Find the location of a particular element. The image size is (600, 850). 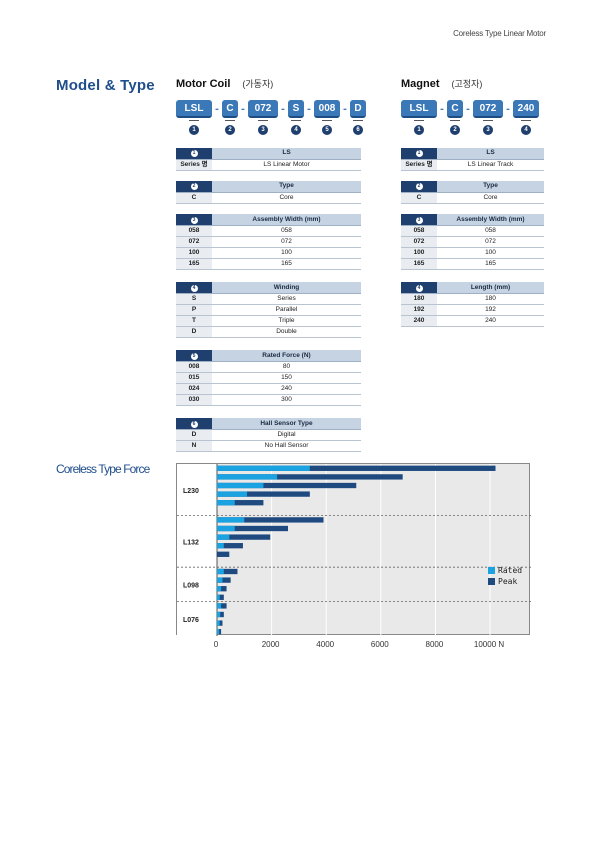

spec-value-cell: 150 is located at coordinates (286, 378).